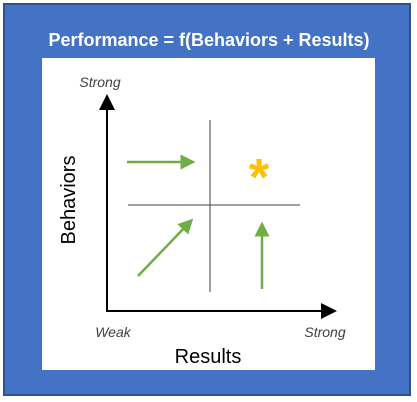  I want to click on arrow-diagonal-icon, so click(165, 247).